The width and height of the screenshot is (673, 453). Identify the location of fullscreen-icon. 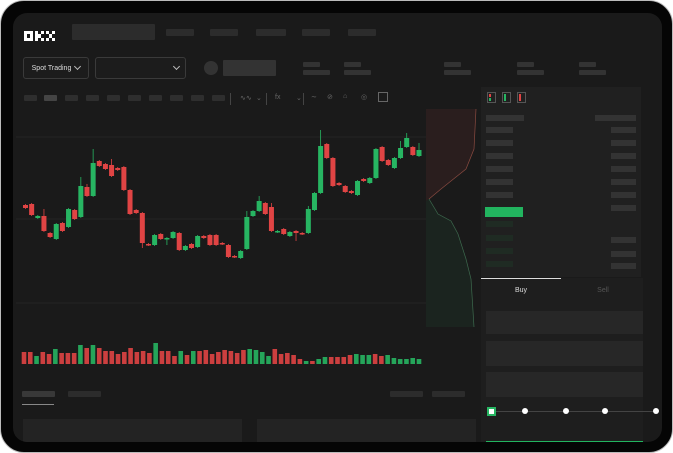
(383, 97).